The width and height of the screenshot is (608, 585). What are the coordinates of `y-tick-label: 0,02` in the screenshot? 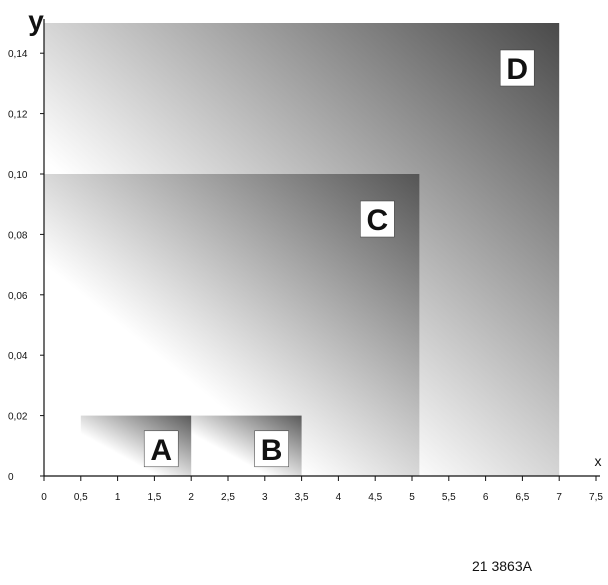 It's located at (18, 417).